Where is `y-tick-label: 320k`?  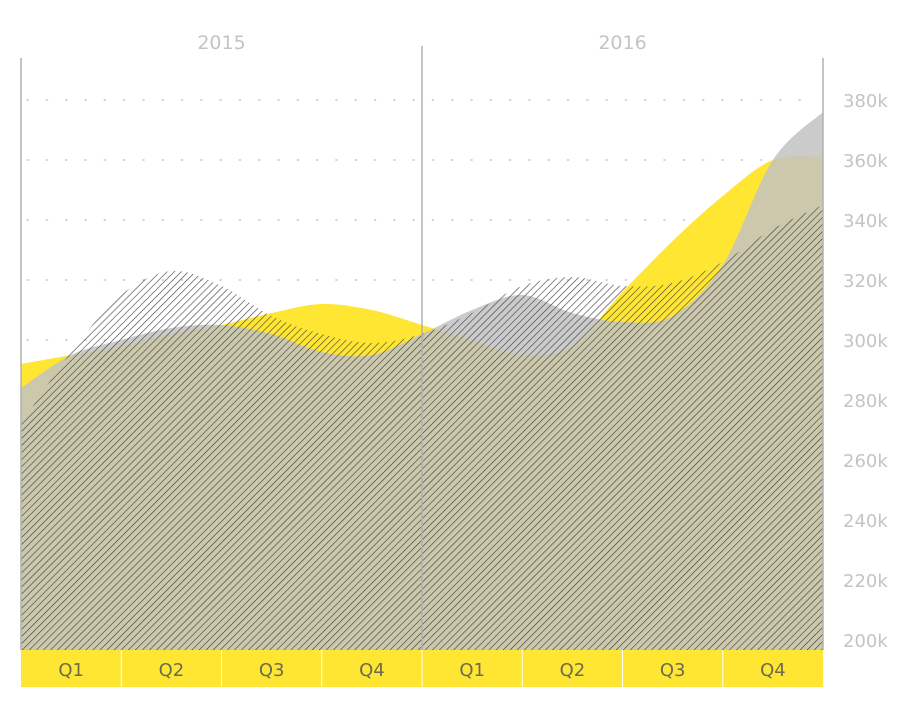 y-tick-label: 320k is located at coordinates (865, 281).